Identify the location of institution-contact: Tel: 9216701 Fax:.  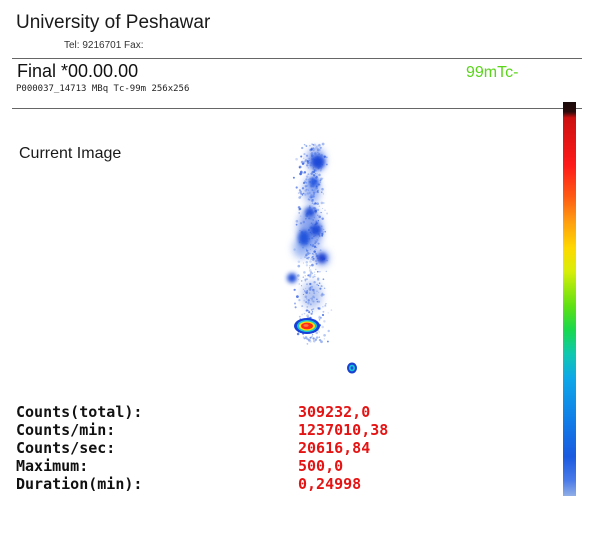
(104, 45).